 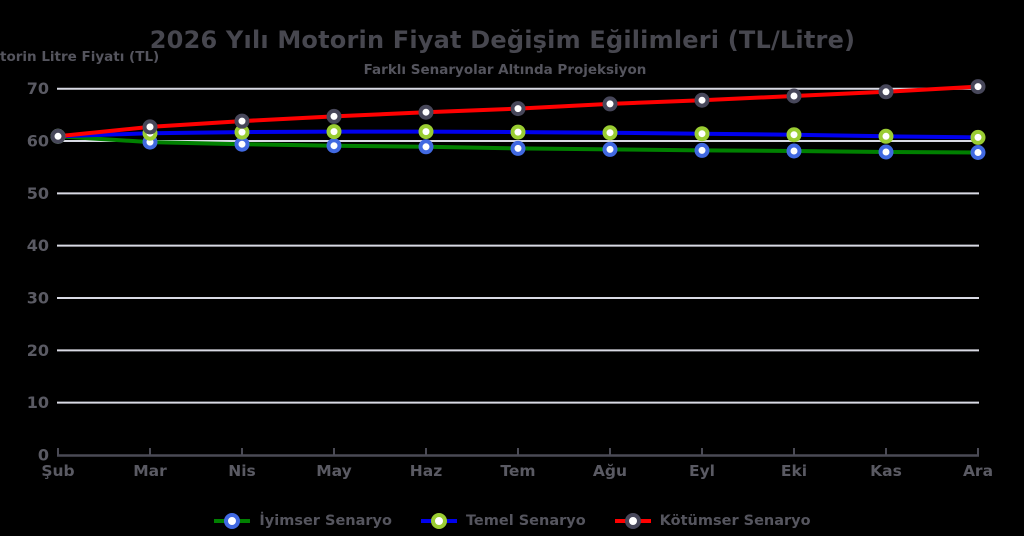 What do you see at coordinates (38, 193) in the screenshot?
I see `y-tick-label: 50` at bounding box center [38, 193].